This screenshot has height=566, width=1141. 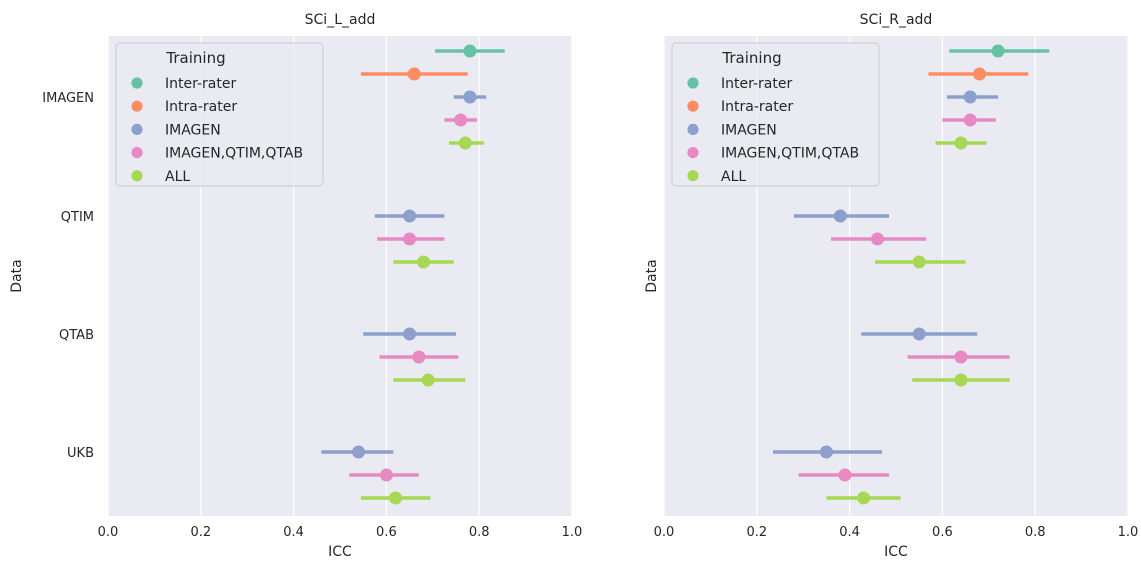 What do you see at coordinates (77, 217) in the screenshot?
I see `y-tick-label: QTIM` at bounding box center [77, 217].